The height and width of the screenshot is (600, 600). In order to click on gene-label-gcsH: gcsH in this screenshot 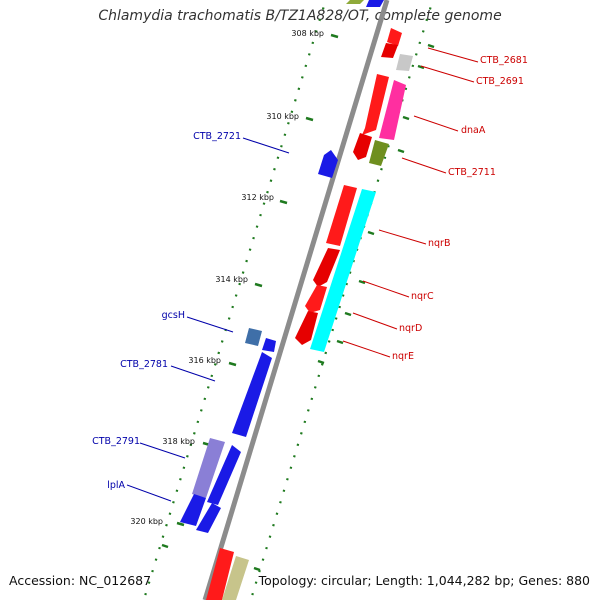, I will do `click(173, 315)`.